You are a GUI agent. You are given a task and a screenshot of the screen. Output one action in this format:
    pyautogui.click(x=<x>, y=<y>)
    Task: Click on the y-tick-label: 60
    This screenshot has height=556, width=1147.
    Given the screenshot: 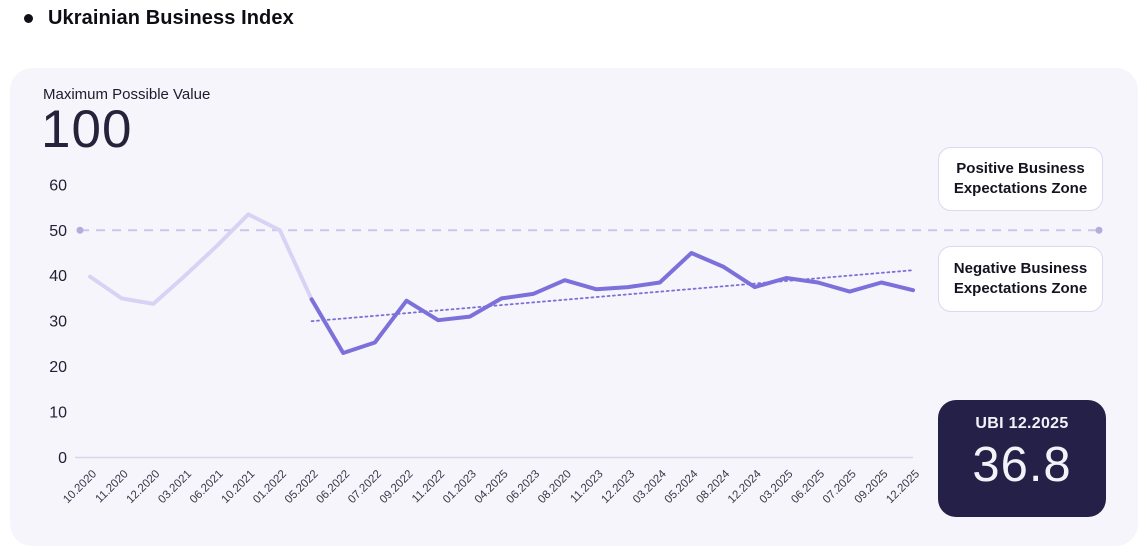 What is the action you would take?
    pyautogui.click(x=58, y=185)
    